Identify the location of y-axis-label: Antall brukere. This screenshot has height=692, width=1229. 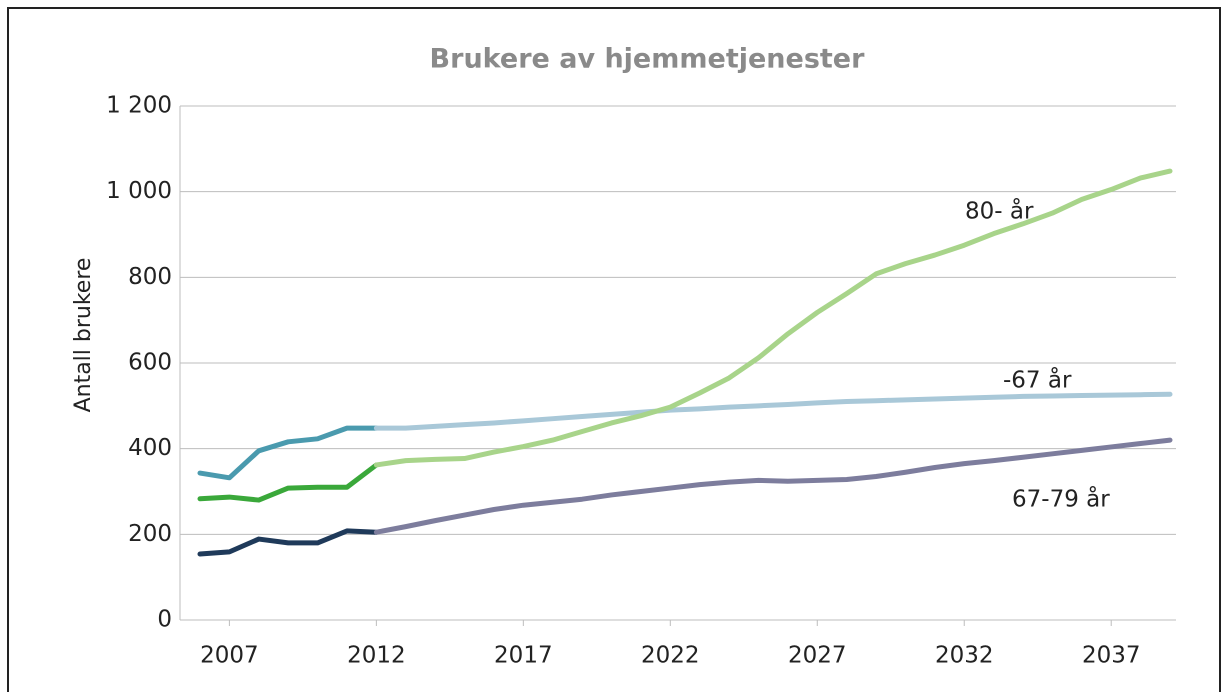
(83, 335).